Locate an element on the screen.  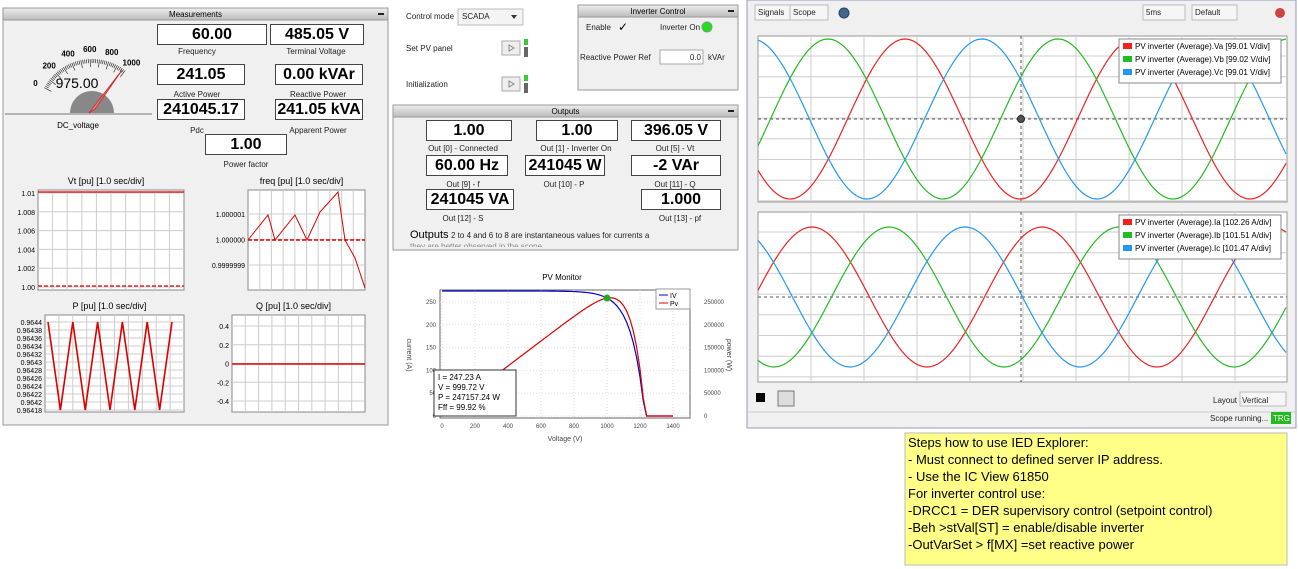
label: kVAr is located at coordinates (716, 57).